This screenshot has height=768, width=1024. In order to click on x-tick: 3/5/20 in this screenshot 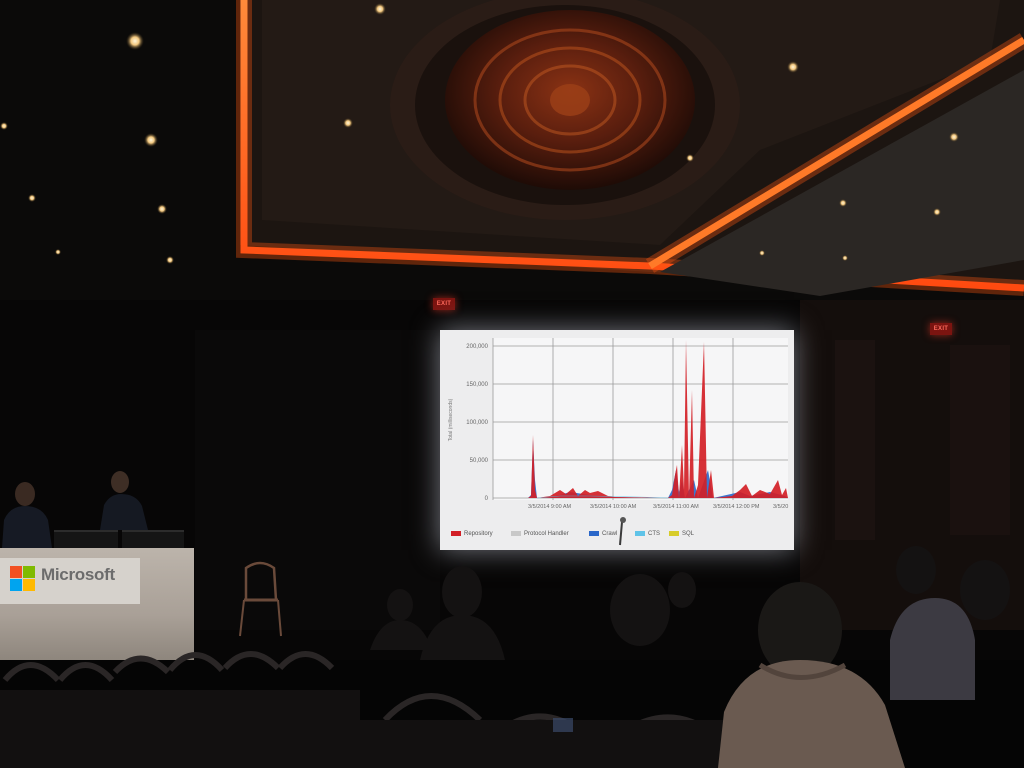, I will do `click(780, 507)`.